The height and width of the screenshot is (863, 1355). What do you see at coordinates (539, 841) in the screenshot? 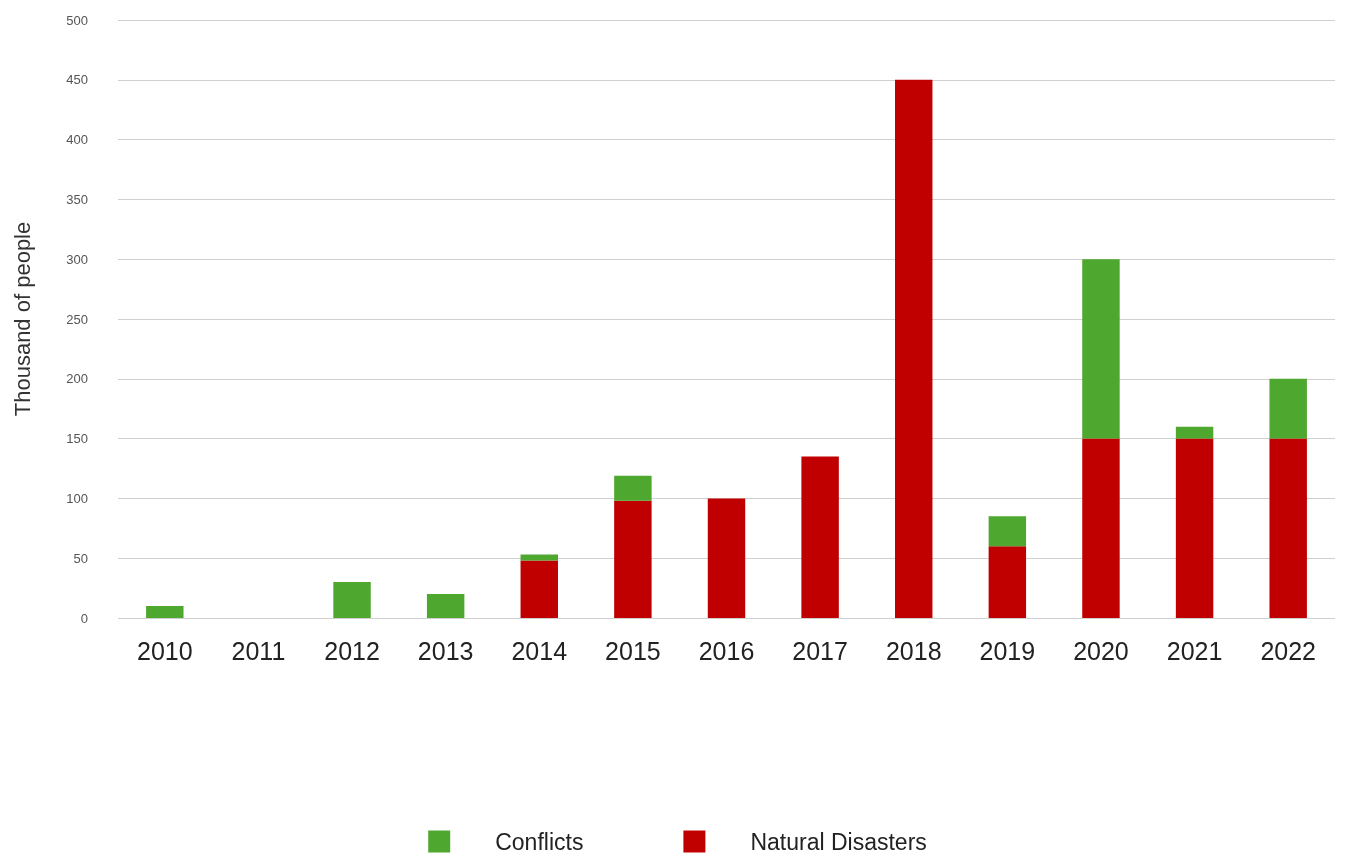
I see `legend-label: Conflicts` at bounding box center [539, 841].